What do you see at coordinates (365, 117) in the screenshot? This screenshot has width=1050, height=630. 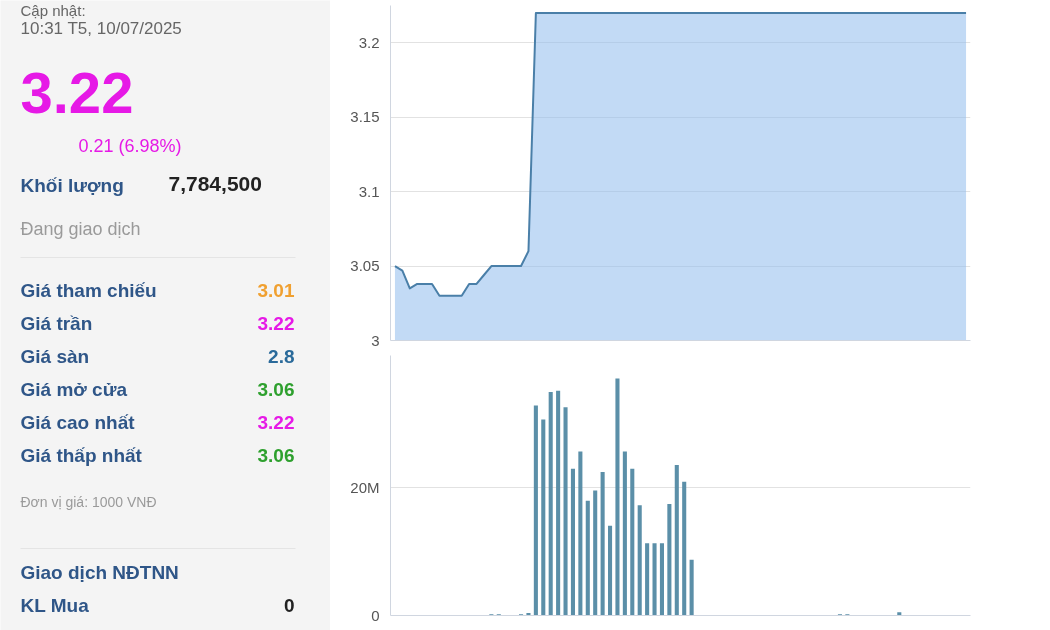 I see `y-tick-label: 3.15` at bounding box center [365, 117].